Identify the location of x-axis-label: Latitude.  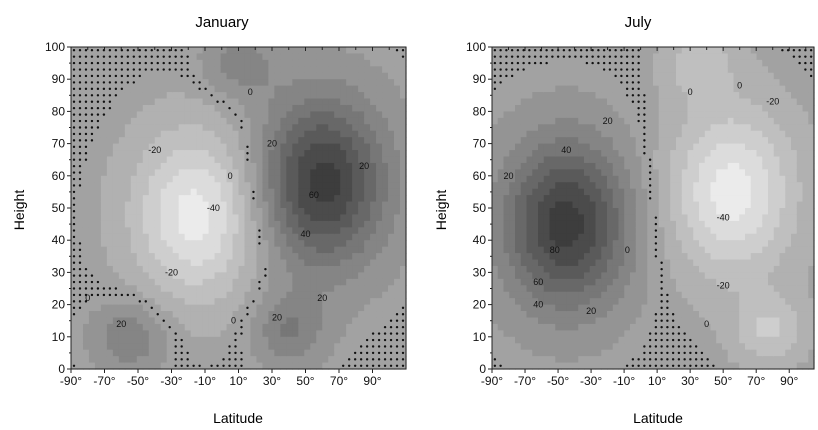
(238, 418).